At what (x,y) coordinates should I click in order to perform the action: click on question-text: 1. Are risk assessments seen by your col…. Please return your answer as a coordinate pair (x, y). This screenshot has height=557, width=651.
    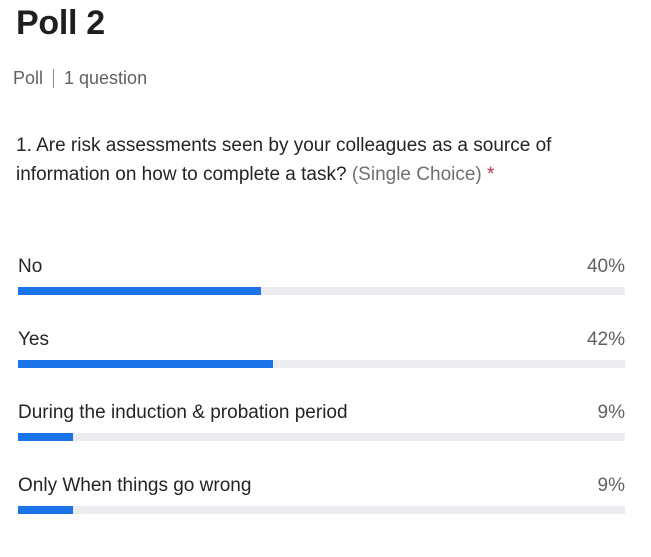
    Looking at the image, I should click on (284, 160).